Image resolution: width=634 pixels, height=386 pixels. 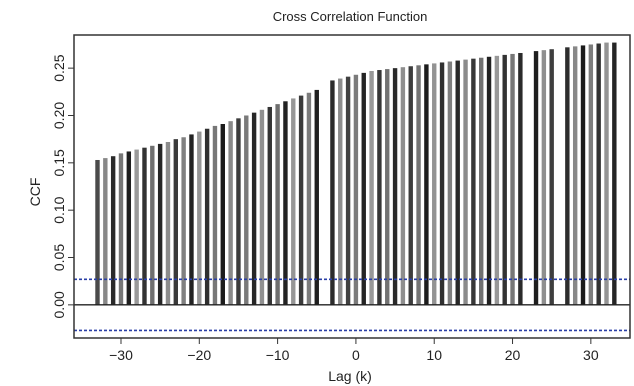 What do you see at coordinates (356, 355) in the screenshot?
I see `x-tick-label: 0` at bounding box center [356, 355].